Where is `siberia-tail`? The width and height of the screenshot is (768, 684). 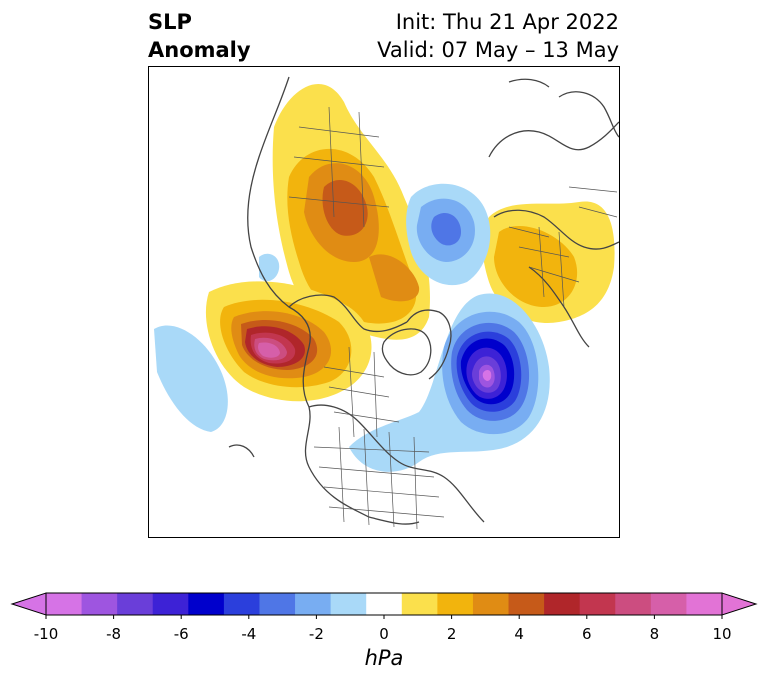 siberia-tail is located at coordinates (394, 278).